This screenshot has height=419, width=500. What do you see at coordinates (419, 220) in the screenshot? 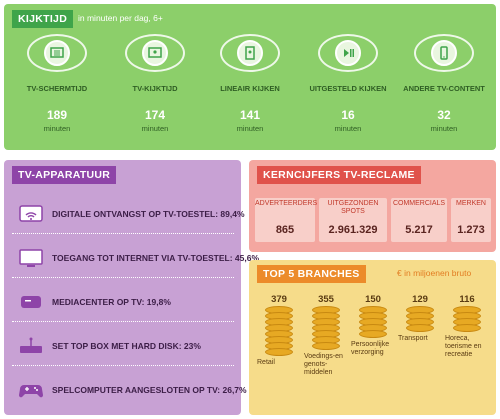
I see `kerncijfer-item: COMMERCIALS 5.217` at bounding box center [419, 220].